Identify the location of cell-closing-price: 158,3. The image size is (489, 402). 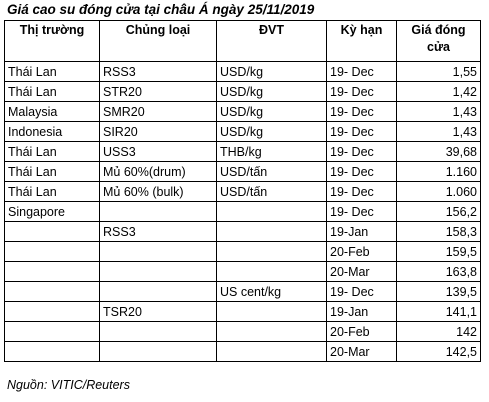
(438, 231).